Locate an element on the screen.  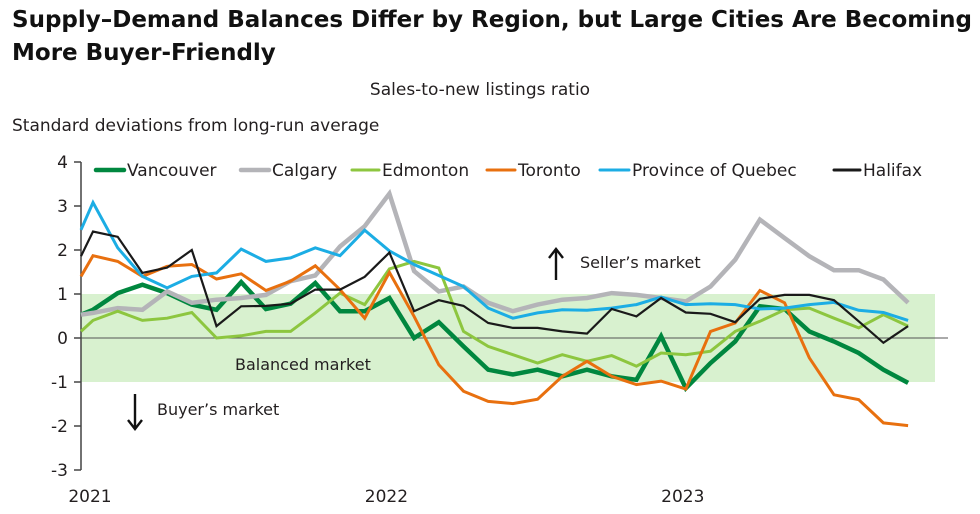
up-arrow-icon is located at coordinates (556, 263).